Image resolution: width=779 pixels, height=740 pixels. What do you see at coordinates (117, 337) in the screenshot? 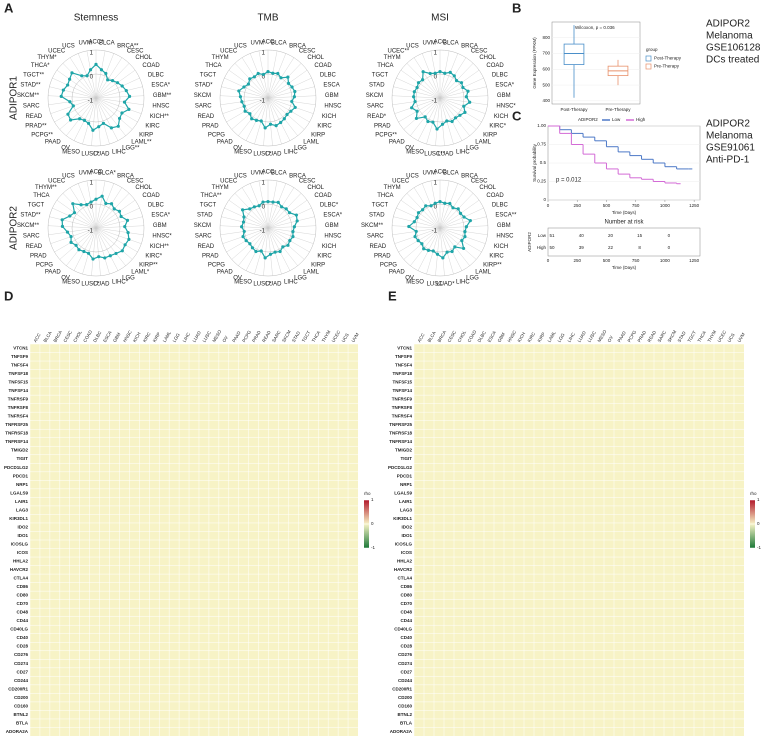
I see `column-label: GBM` at bounding box center [117, 337].